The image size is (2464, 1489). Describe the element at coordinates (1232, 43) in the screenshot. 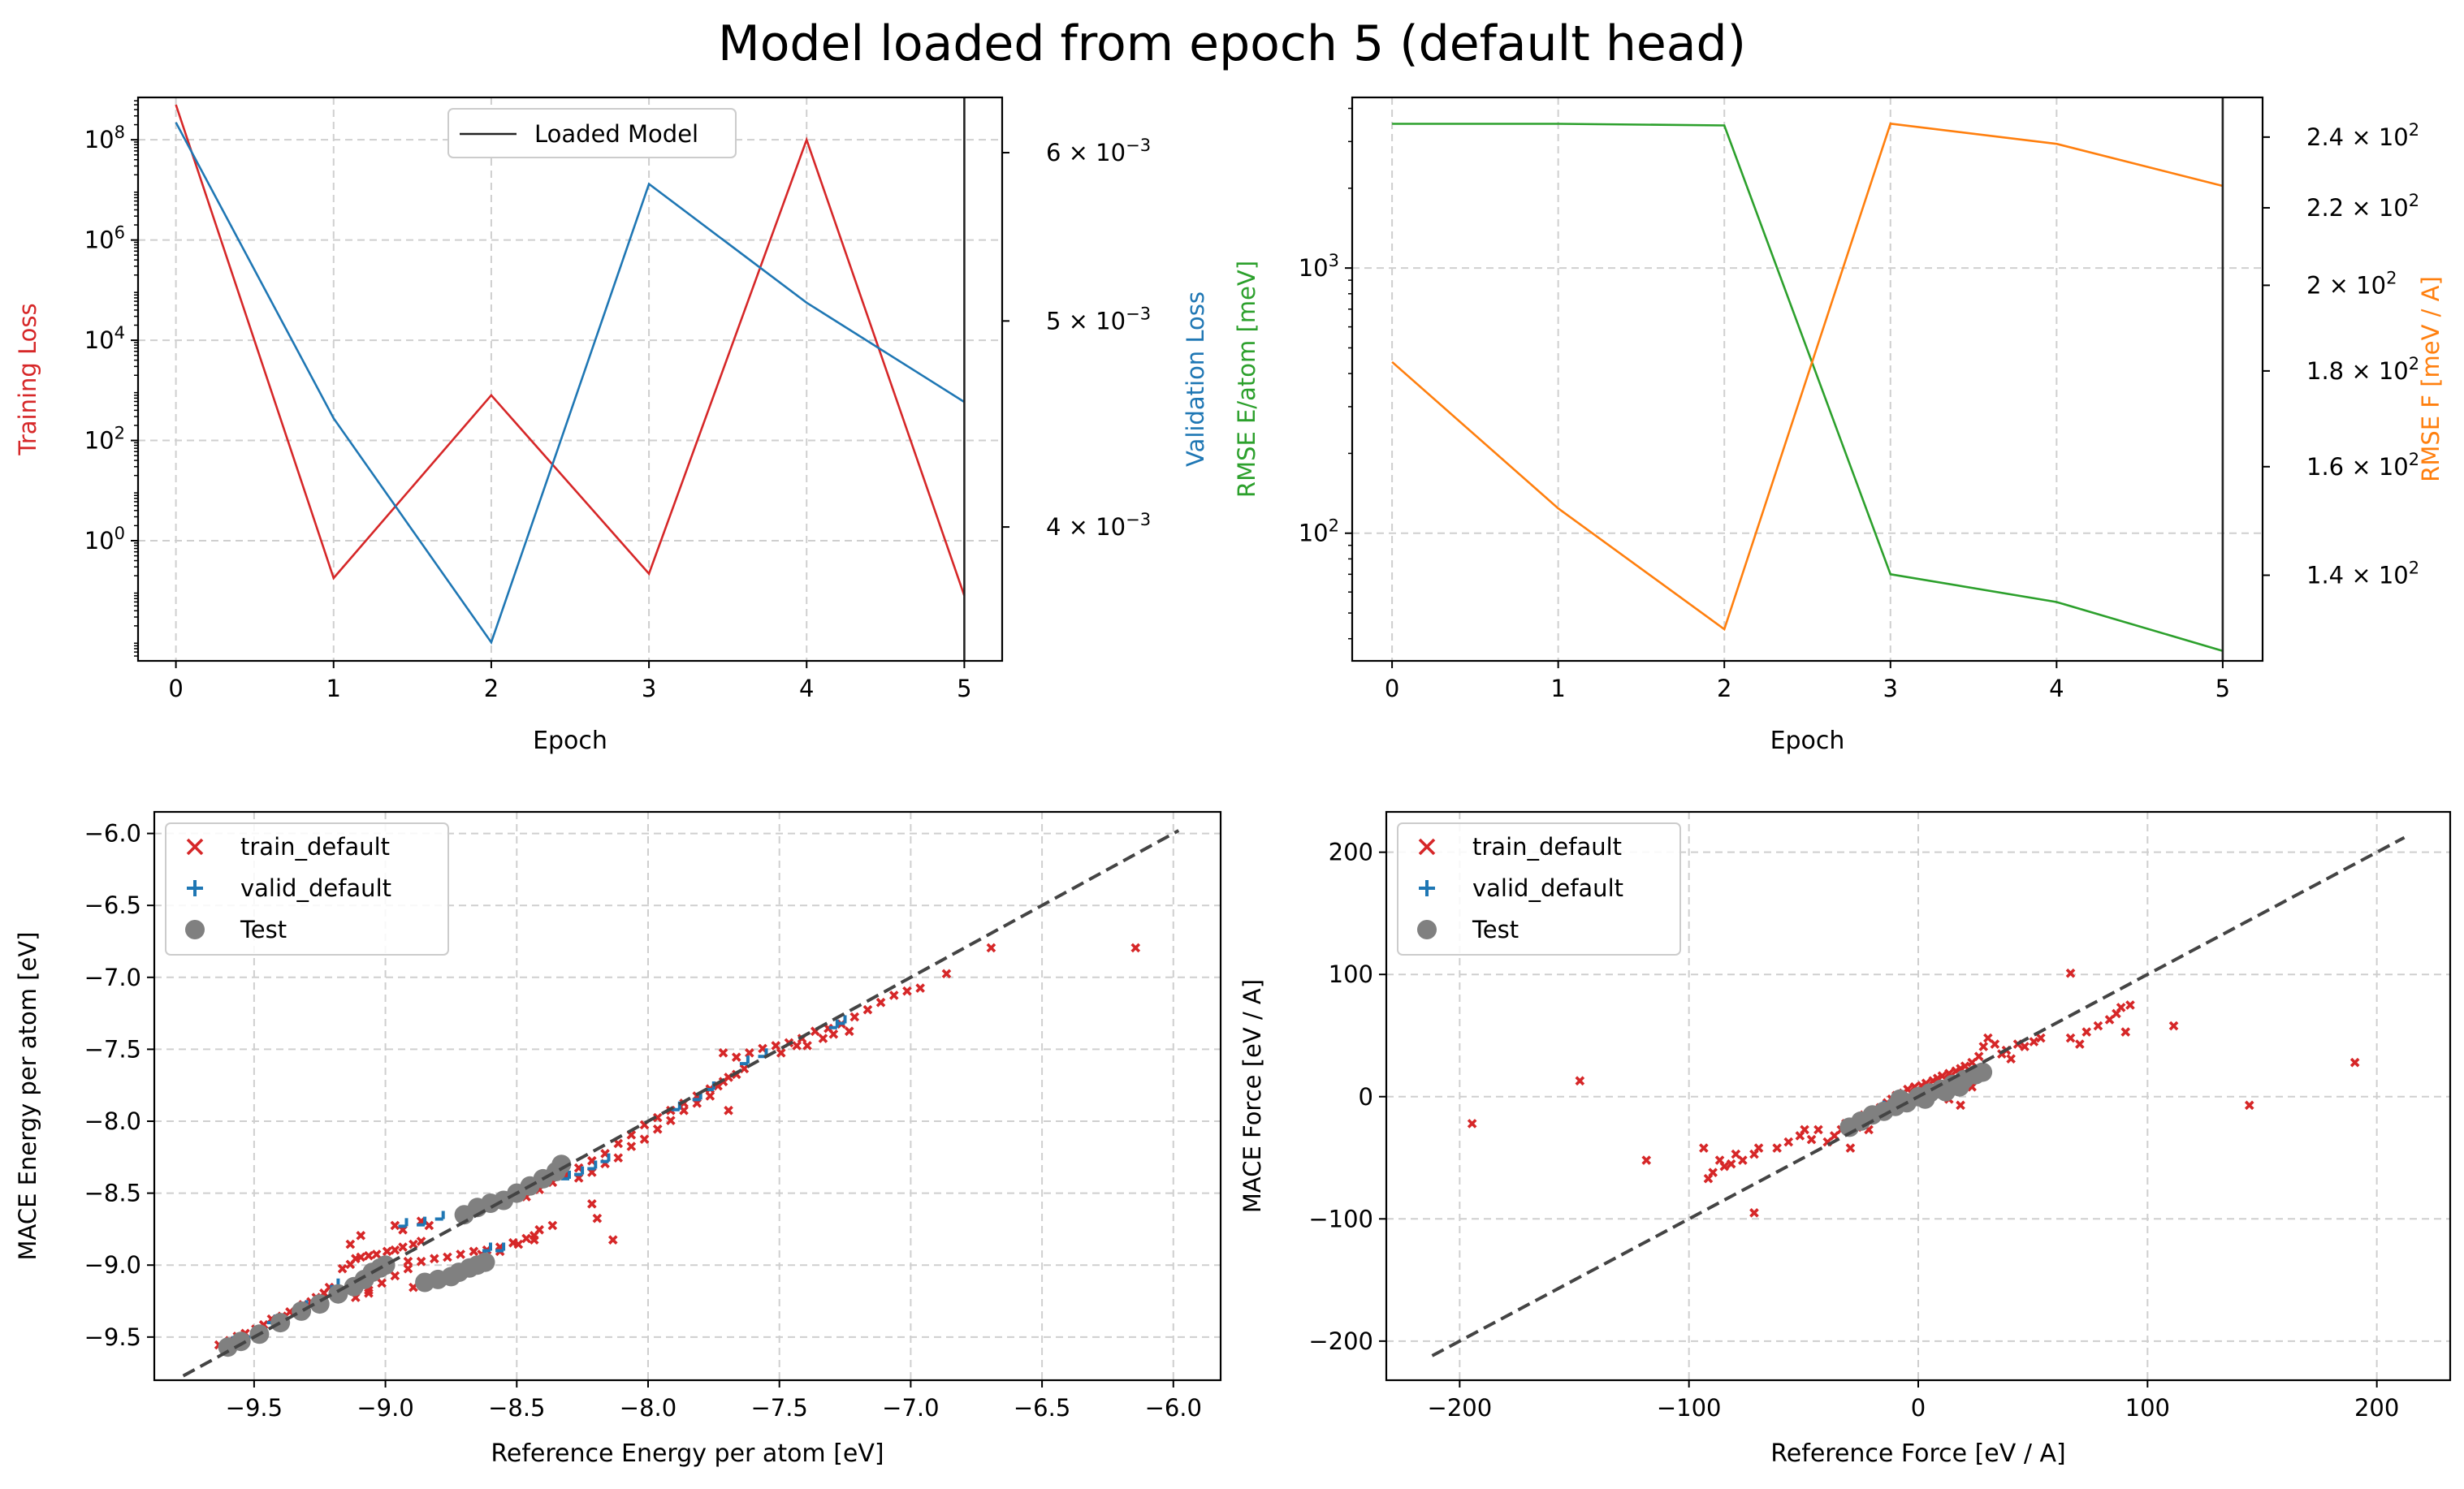

I see `figure-title: Model loaded from epoch 5 (default head)` at that location.